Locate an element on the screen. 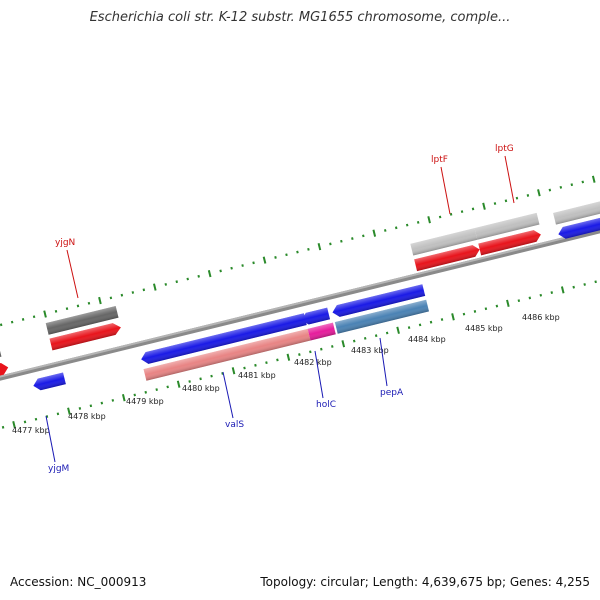 Image resolution: width=600 pixels, height=600 pixels. feature-valS-cds is located at coordinates (223, 339).